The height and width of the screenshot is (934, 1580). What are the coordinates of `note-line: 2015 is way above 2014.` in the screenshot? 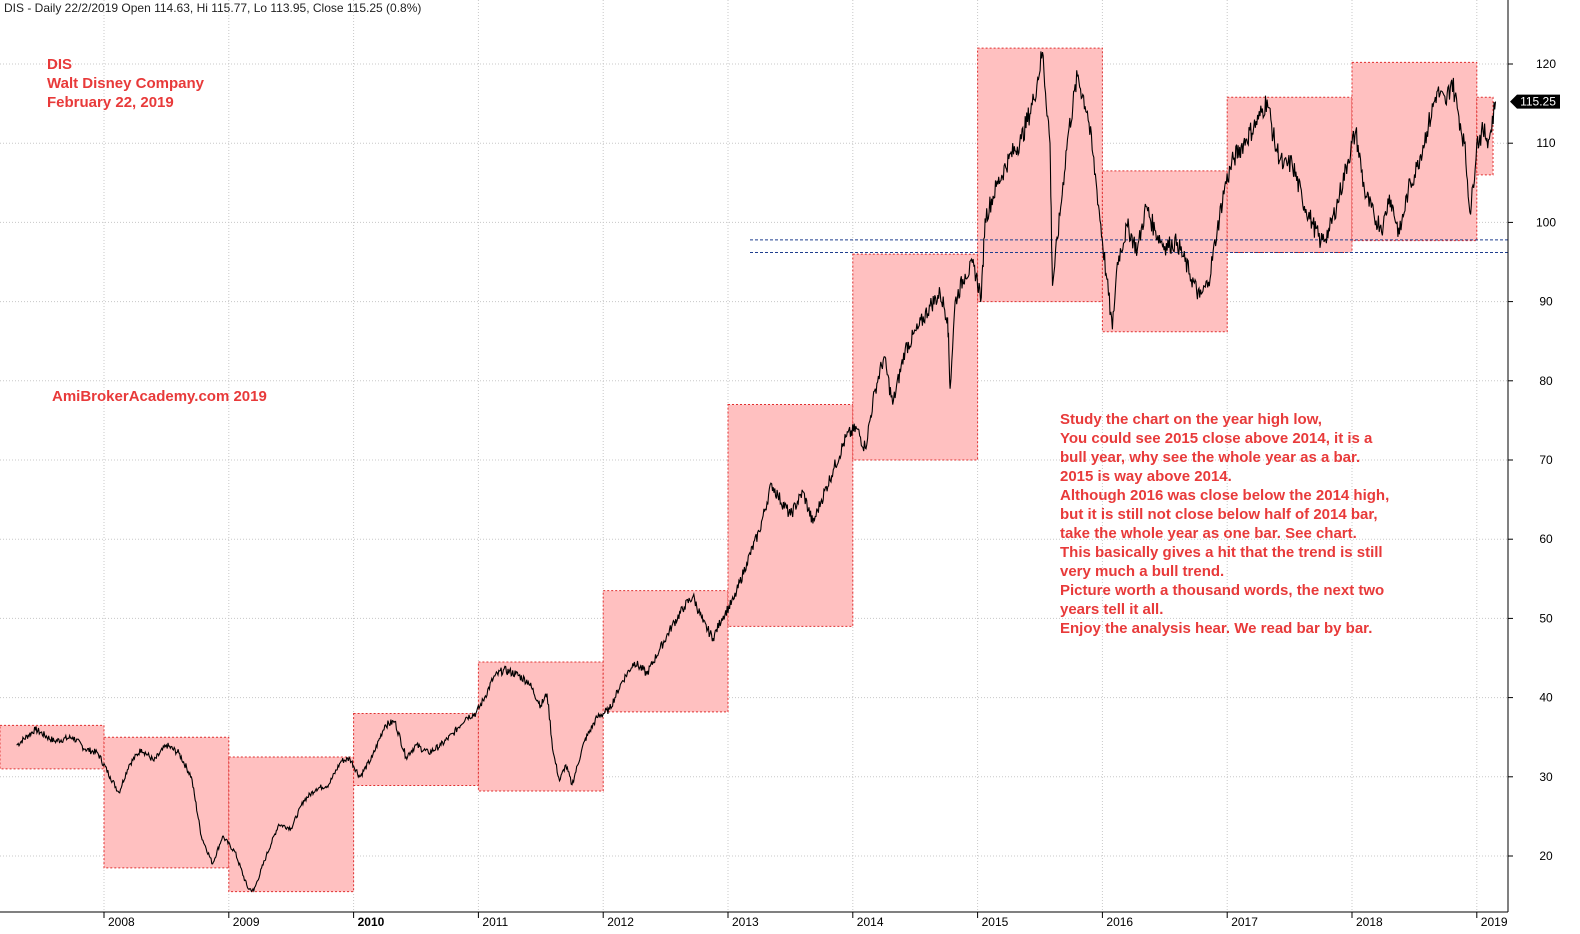 It's located at (1146, 476).